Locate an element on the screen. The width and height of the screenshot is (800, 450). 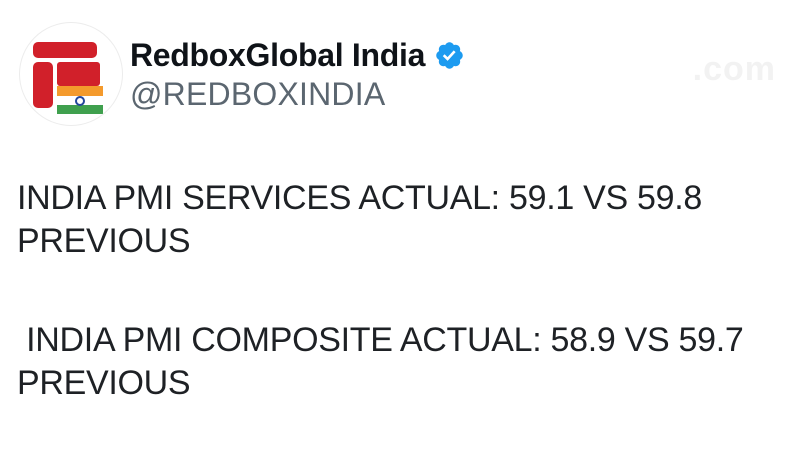
flag-green-stripe is located at coordinates (80, 109).